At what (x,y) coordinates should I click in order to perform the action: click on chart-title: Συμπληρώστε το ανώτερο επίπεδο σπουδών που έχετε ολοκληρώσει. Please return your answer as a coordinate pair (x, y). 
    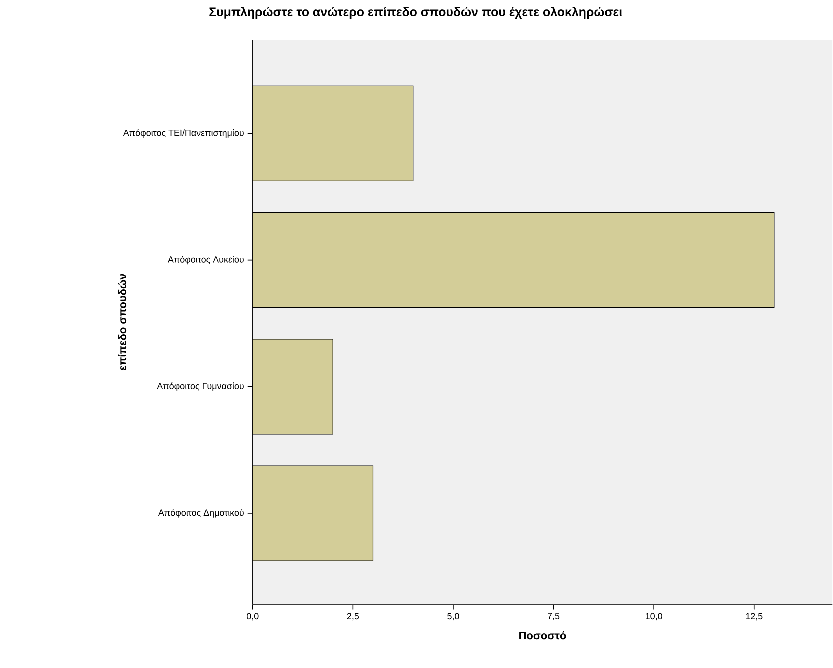
    Looking at the image, I should click on (416, 13).